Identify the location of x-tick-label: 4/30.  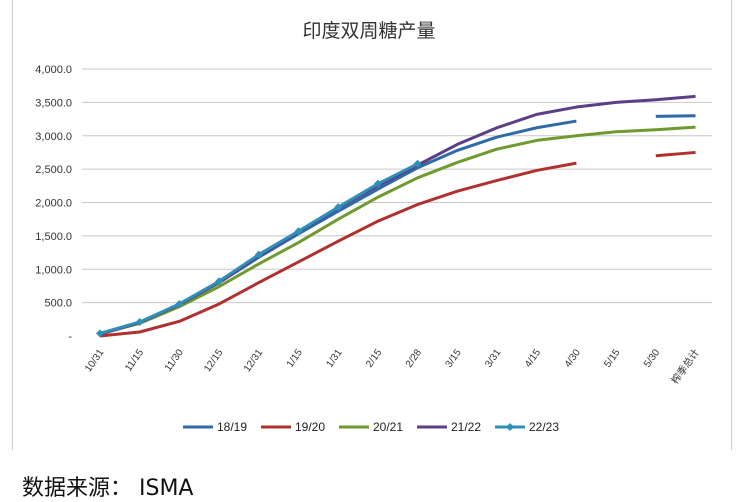
(573, 358).